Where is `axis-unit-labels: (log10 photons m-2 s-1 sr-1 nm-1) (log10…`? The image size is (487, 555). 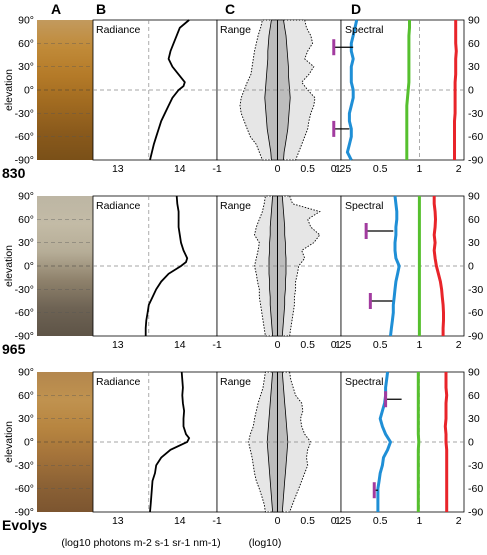
axis-unit-labels: (log10 photons m-2 s-1 sr-1 nm-1) (log10… is located at coordinates (171, 543).